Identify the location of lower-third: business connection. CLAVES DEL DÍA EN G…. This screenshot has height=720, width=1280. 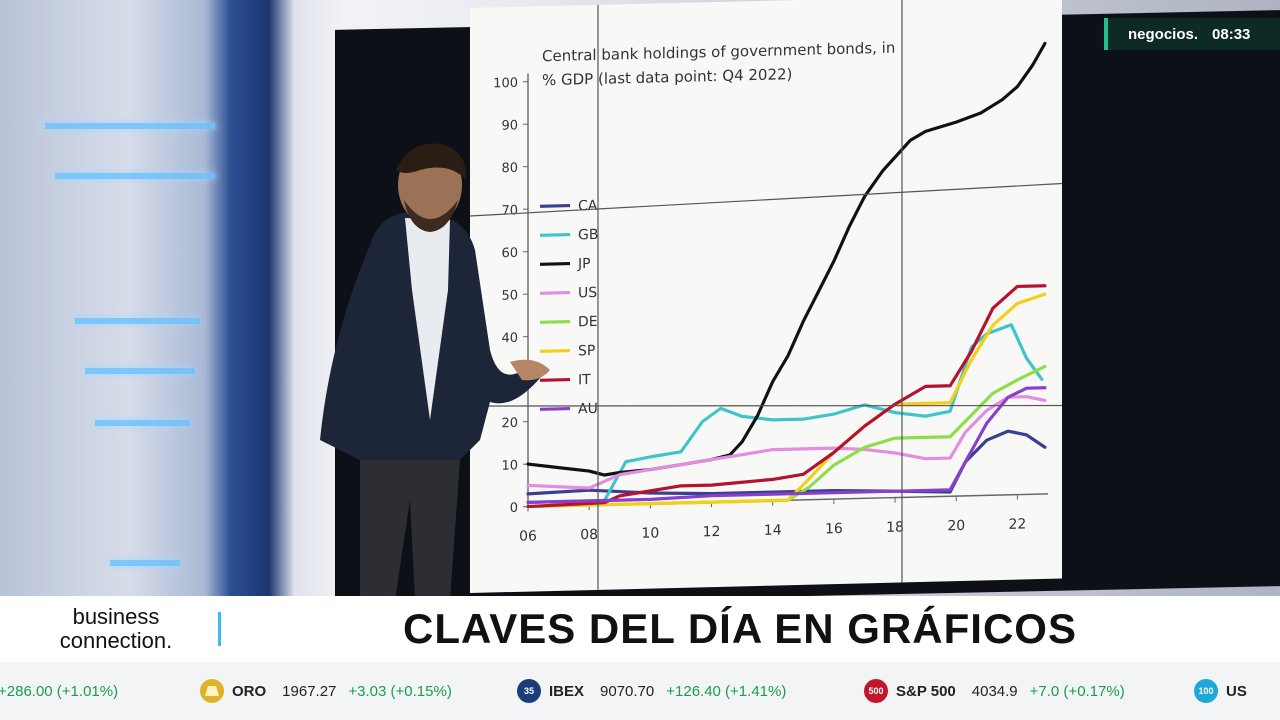
(640, 630).